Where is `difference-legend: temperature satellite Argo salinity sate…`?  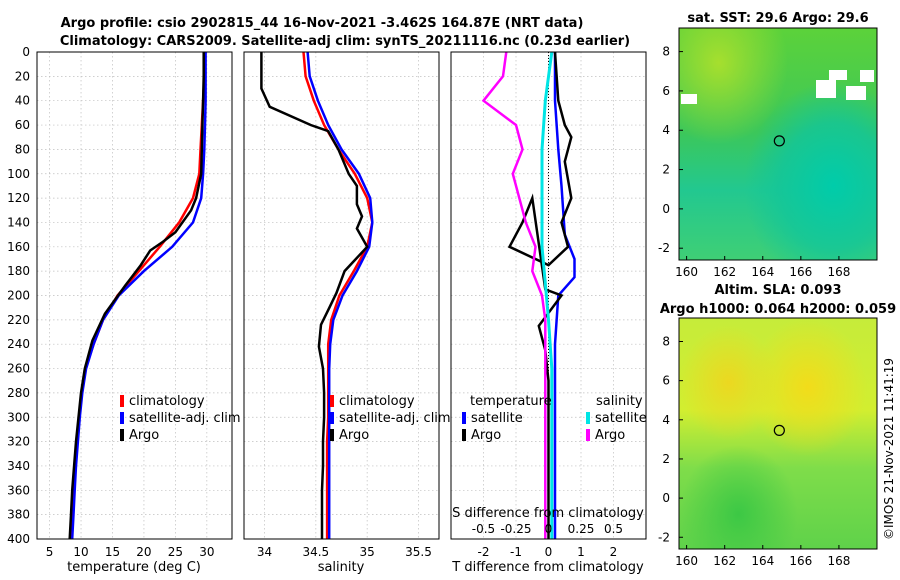
difference-legend: temperature satellite Argo salinity sate… is located at coordinates (554, 418).